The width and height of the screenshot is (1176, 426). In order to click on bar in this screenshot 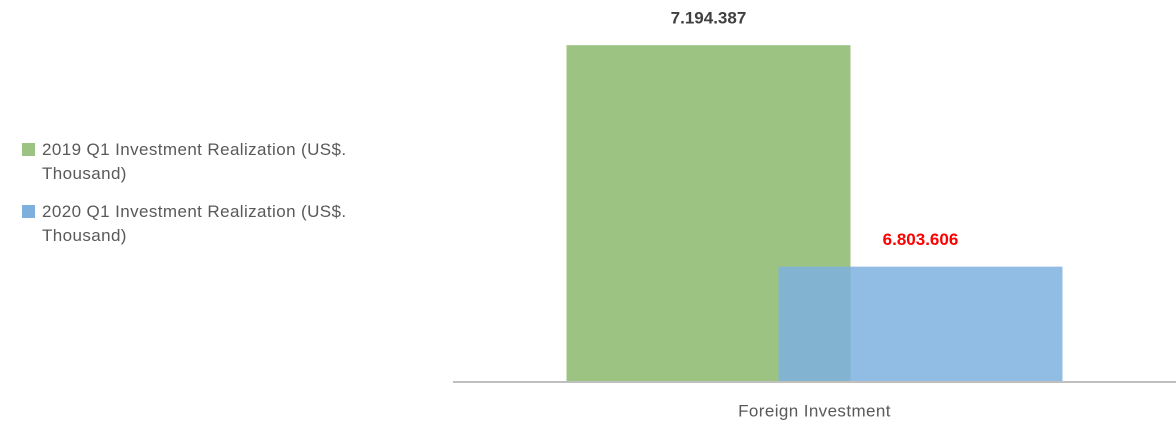, I will do `click(920, 324)`.